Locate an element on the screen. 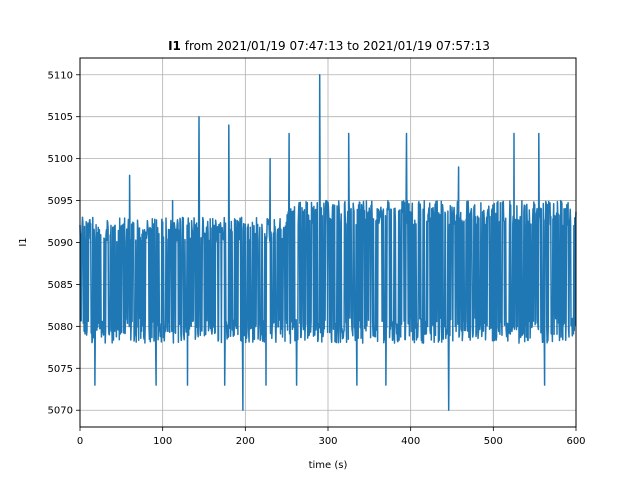 This screenshot has width=640, height=480. x-tick-label: 0 is located at coordinates (80, 441).